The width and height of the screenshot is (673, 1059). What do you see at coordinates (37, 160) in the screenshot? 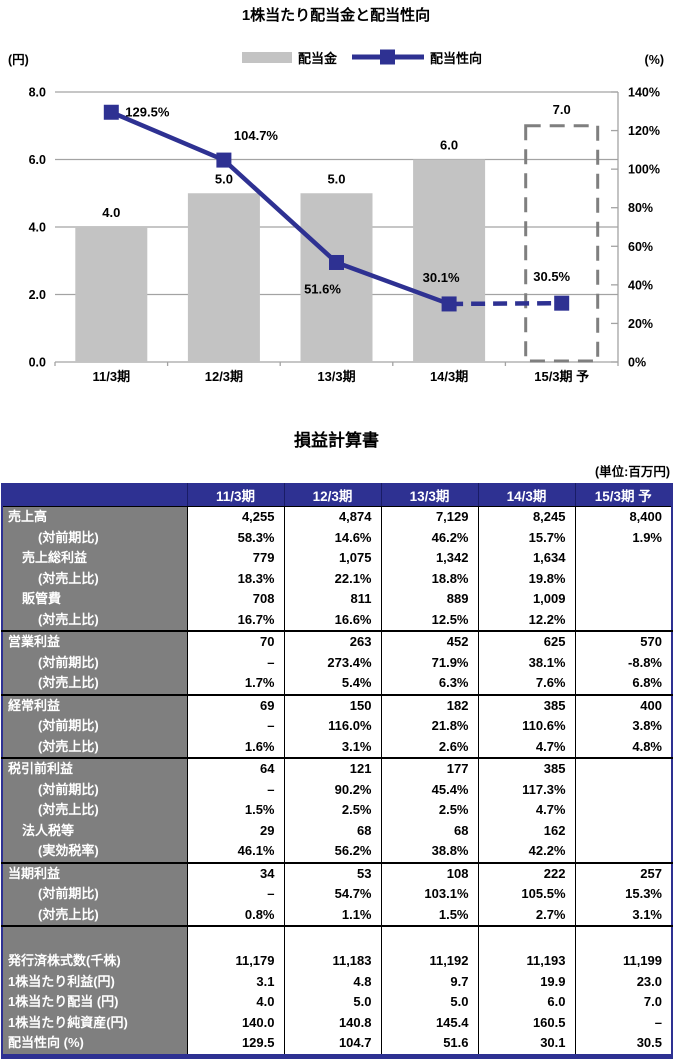
I see `left-axis-tick-label: 6.0` at bounding box center [37, 160].